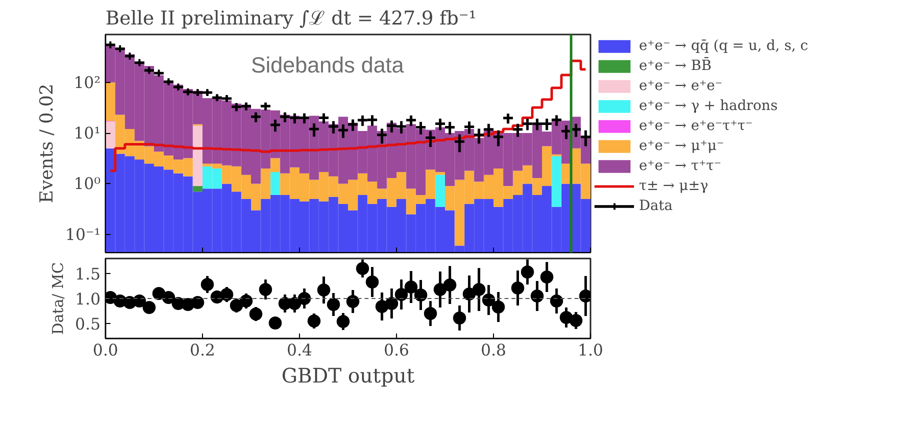 The width and height of the screenshot is (904, 432). What do you see at coordinates (203, 350) in the screenshot?
I see `x-tick-label: 0.2` at bounding box center [203, 350].